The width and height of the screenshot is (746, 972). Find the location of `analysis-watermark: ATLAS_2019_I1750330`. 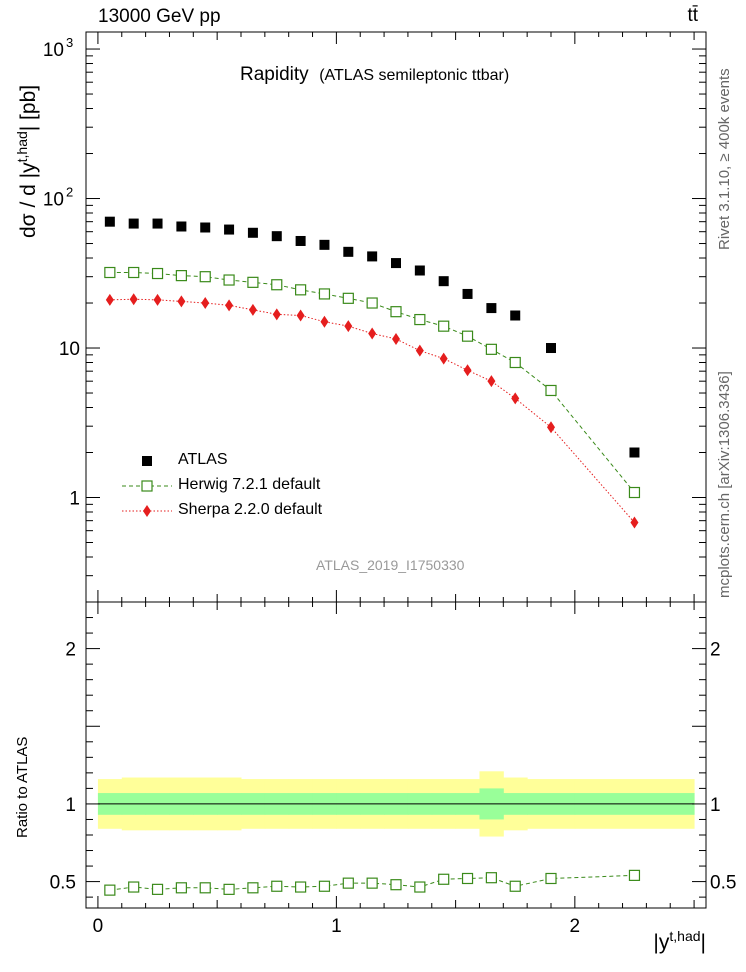

analysis-watermark: ATLAS_2019_I1750330 is located at coordinates (390, 565).